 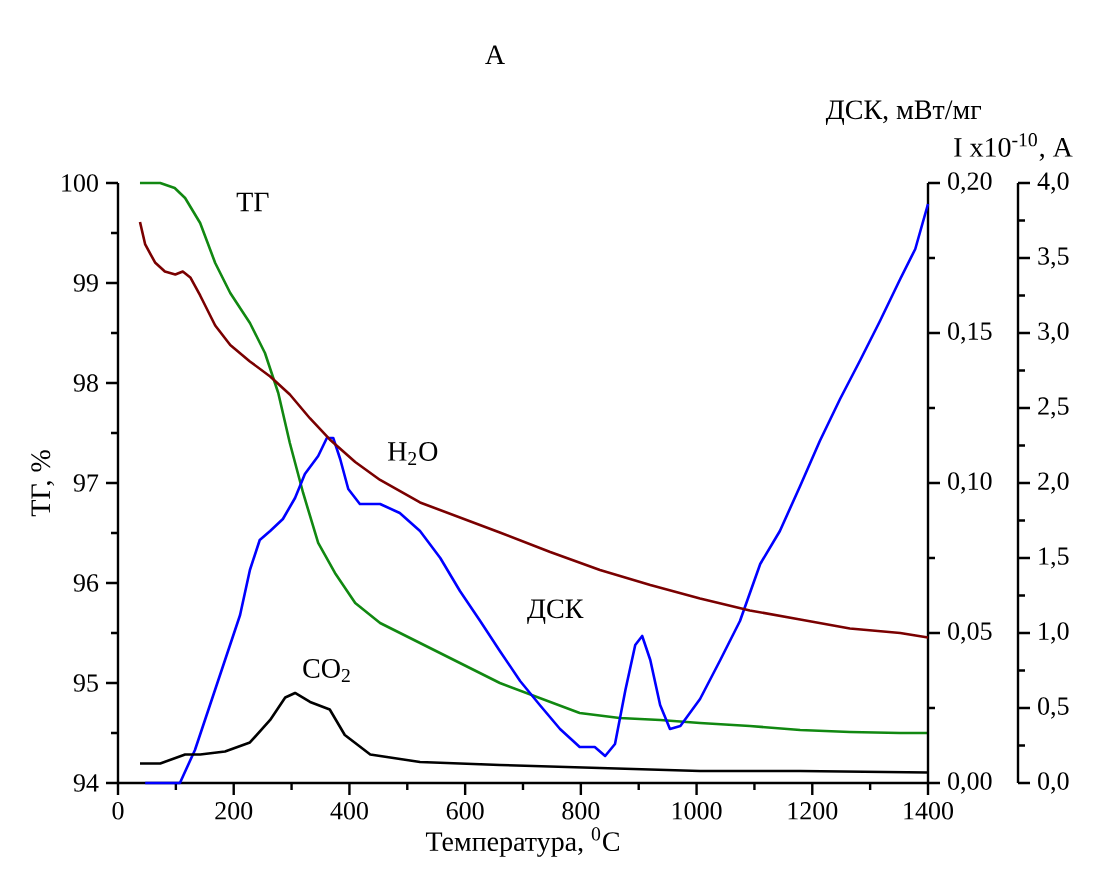 What do you see at coordinates (1053, 258) in the screenshot?
I see `y3-tick-label: 3,5` at bounding box center [1053, 258].